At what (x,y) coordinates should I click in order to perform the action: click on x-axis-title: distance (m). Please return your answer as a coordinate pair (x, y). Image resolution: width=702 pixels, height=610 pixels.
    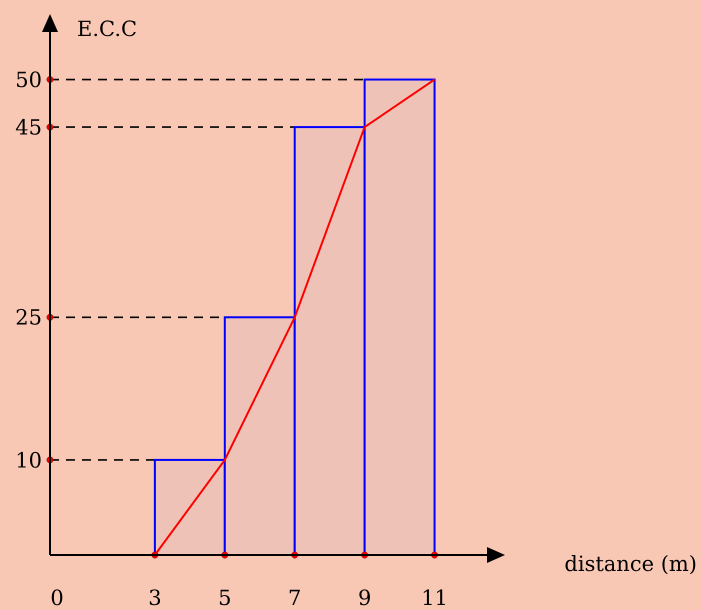
    Looking at the image, I should click on (630, 564).